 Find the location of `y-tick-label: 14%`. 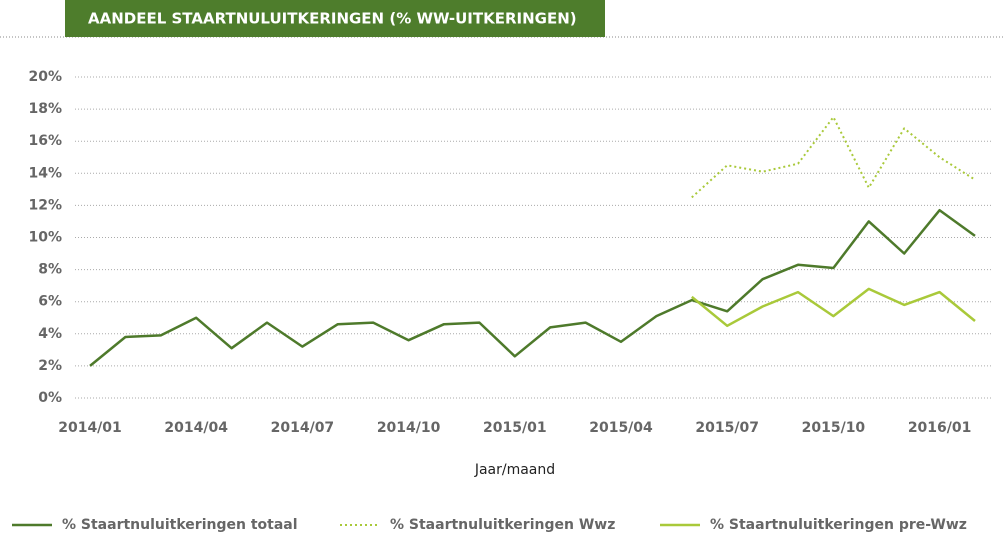

y-tick-label: 14% is located at coordinates (45, 173).